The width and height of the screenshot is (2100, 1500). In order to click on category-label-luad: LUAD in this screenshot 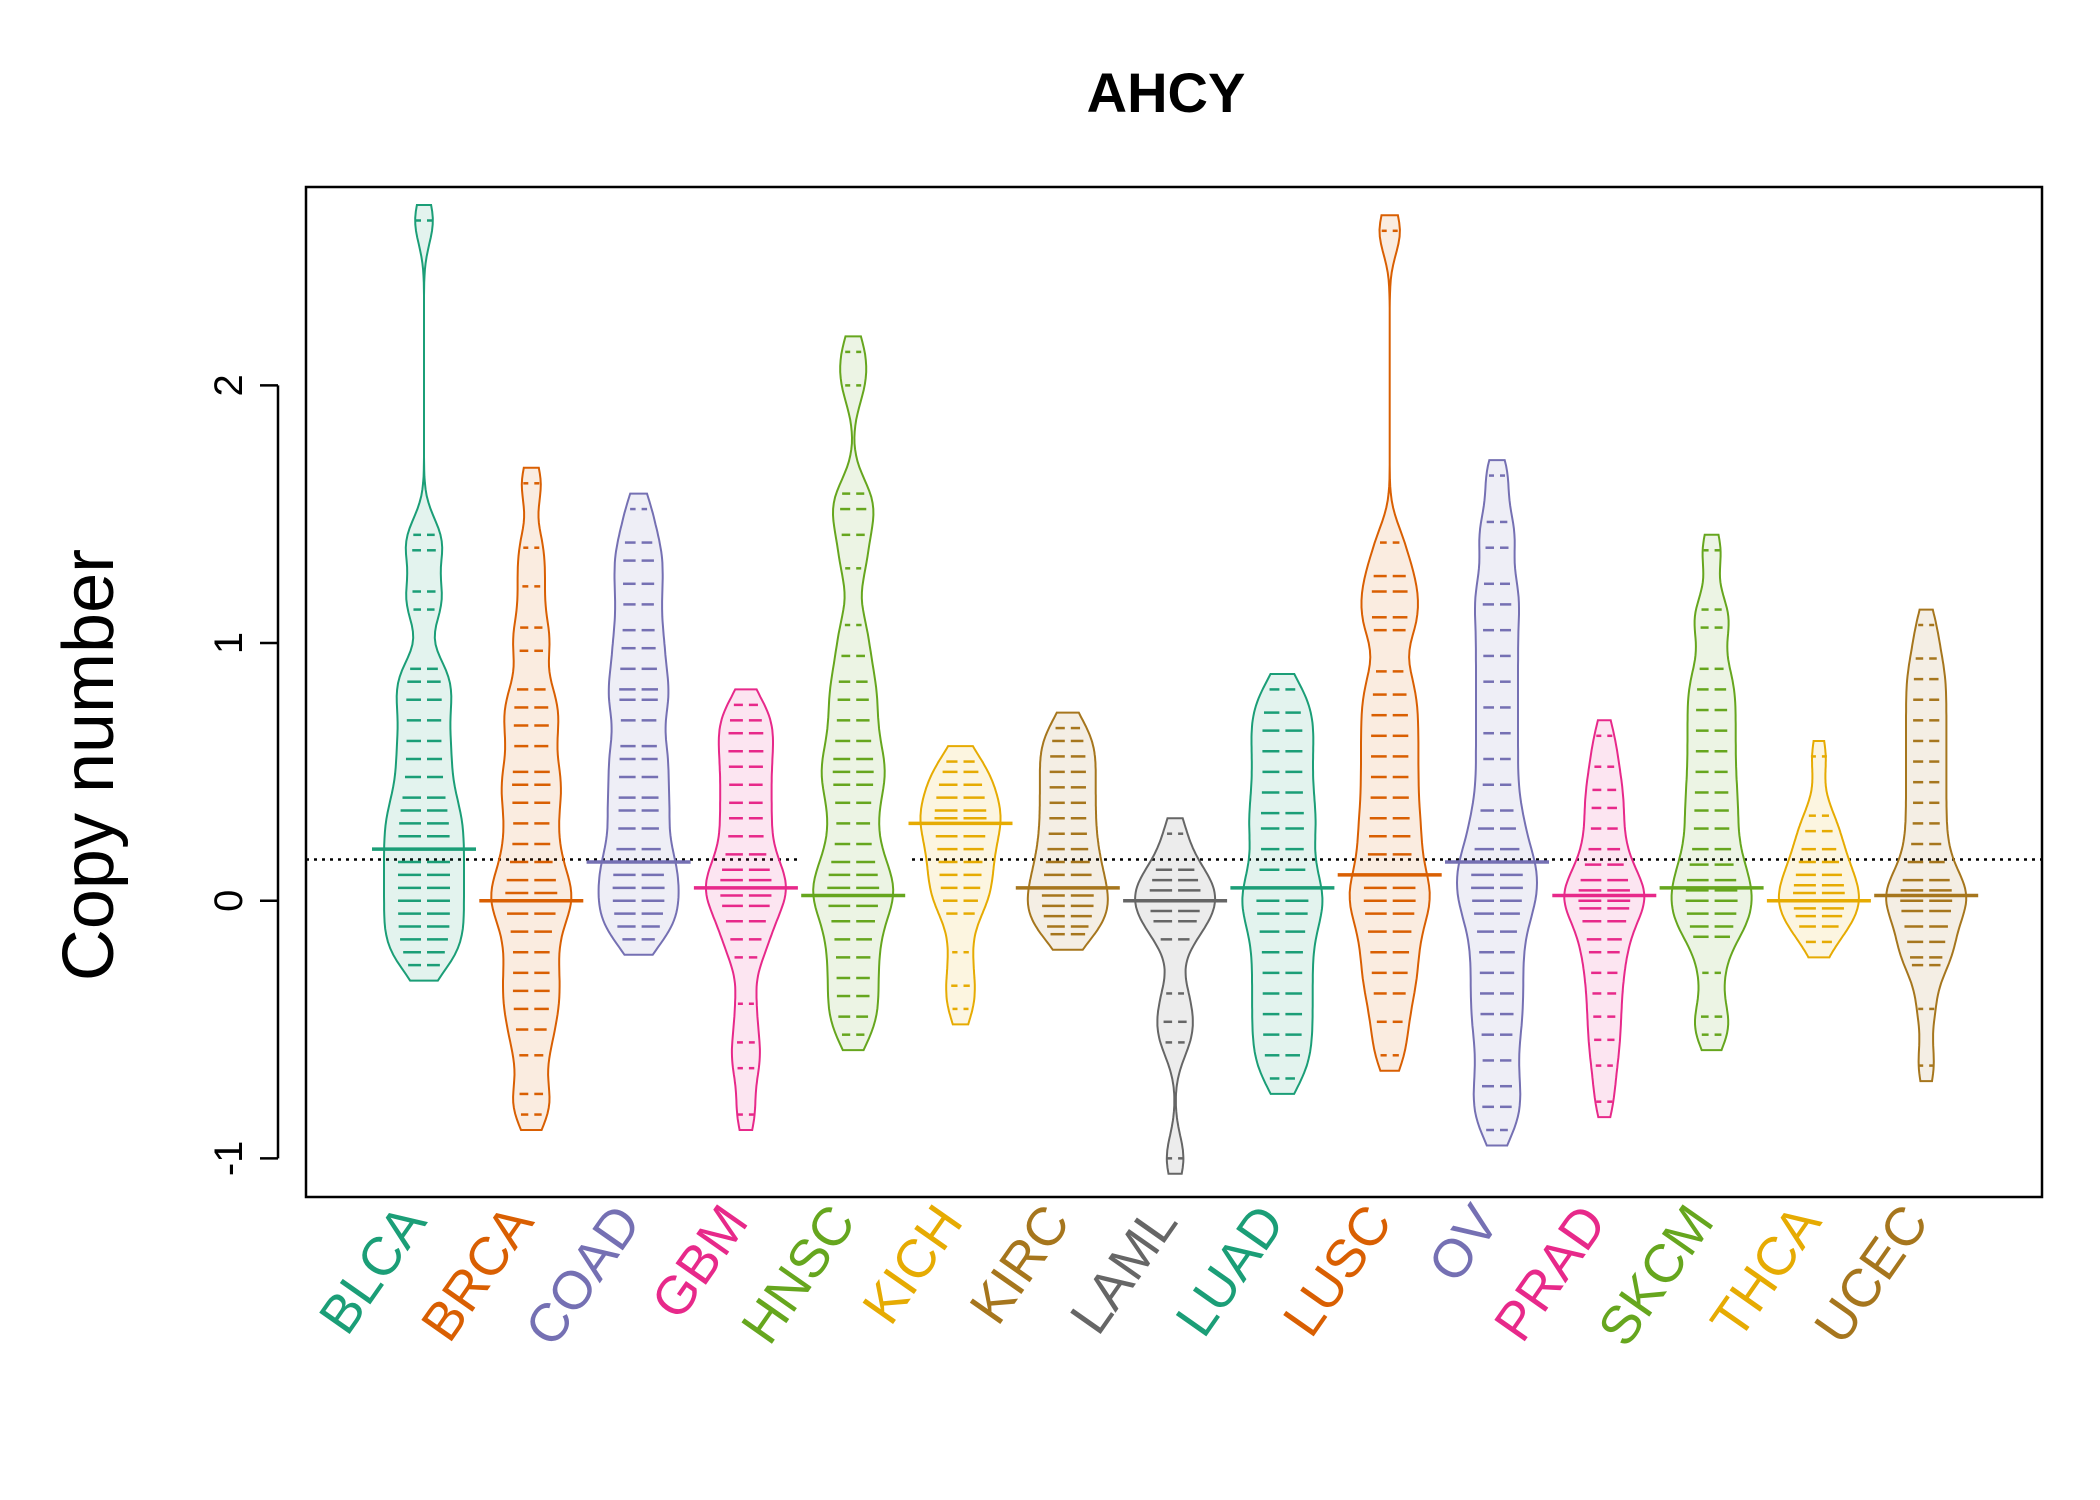, I will do `click(1230, 1270)`.